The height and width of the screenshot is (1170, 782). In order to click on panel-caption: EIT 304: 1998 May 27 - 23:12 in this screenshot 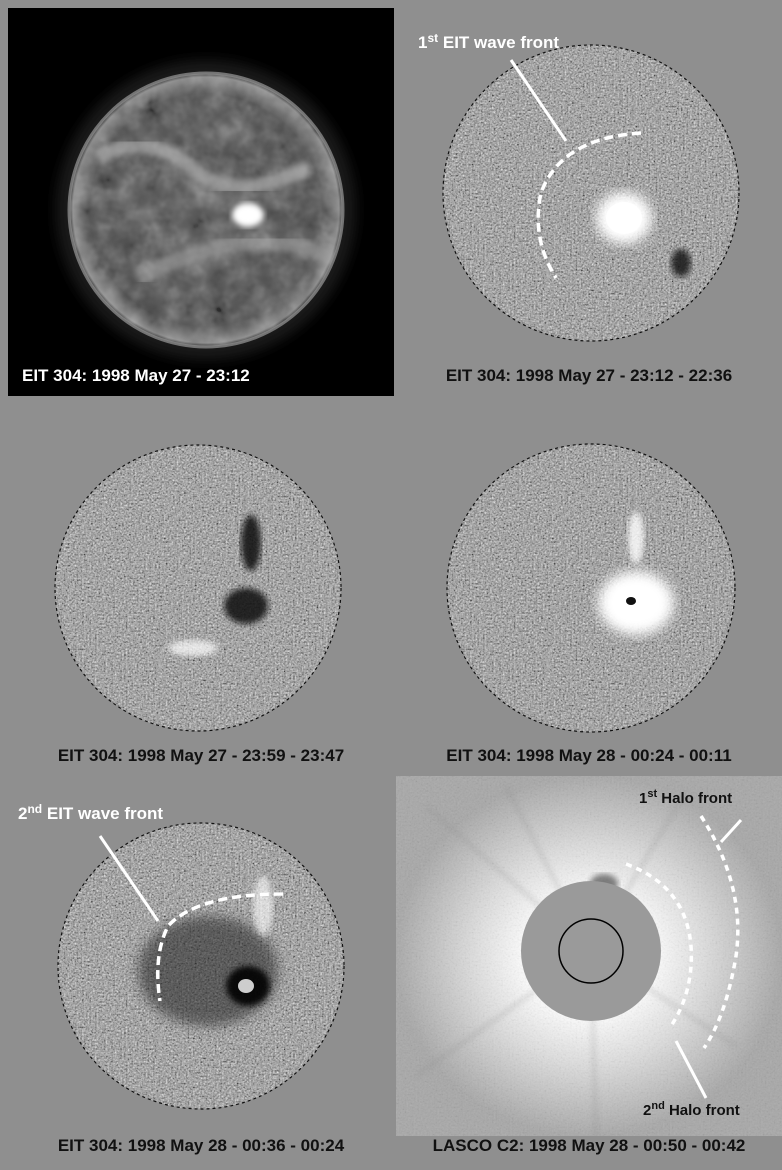, I will do `click(136, 375)`.